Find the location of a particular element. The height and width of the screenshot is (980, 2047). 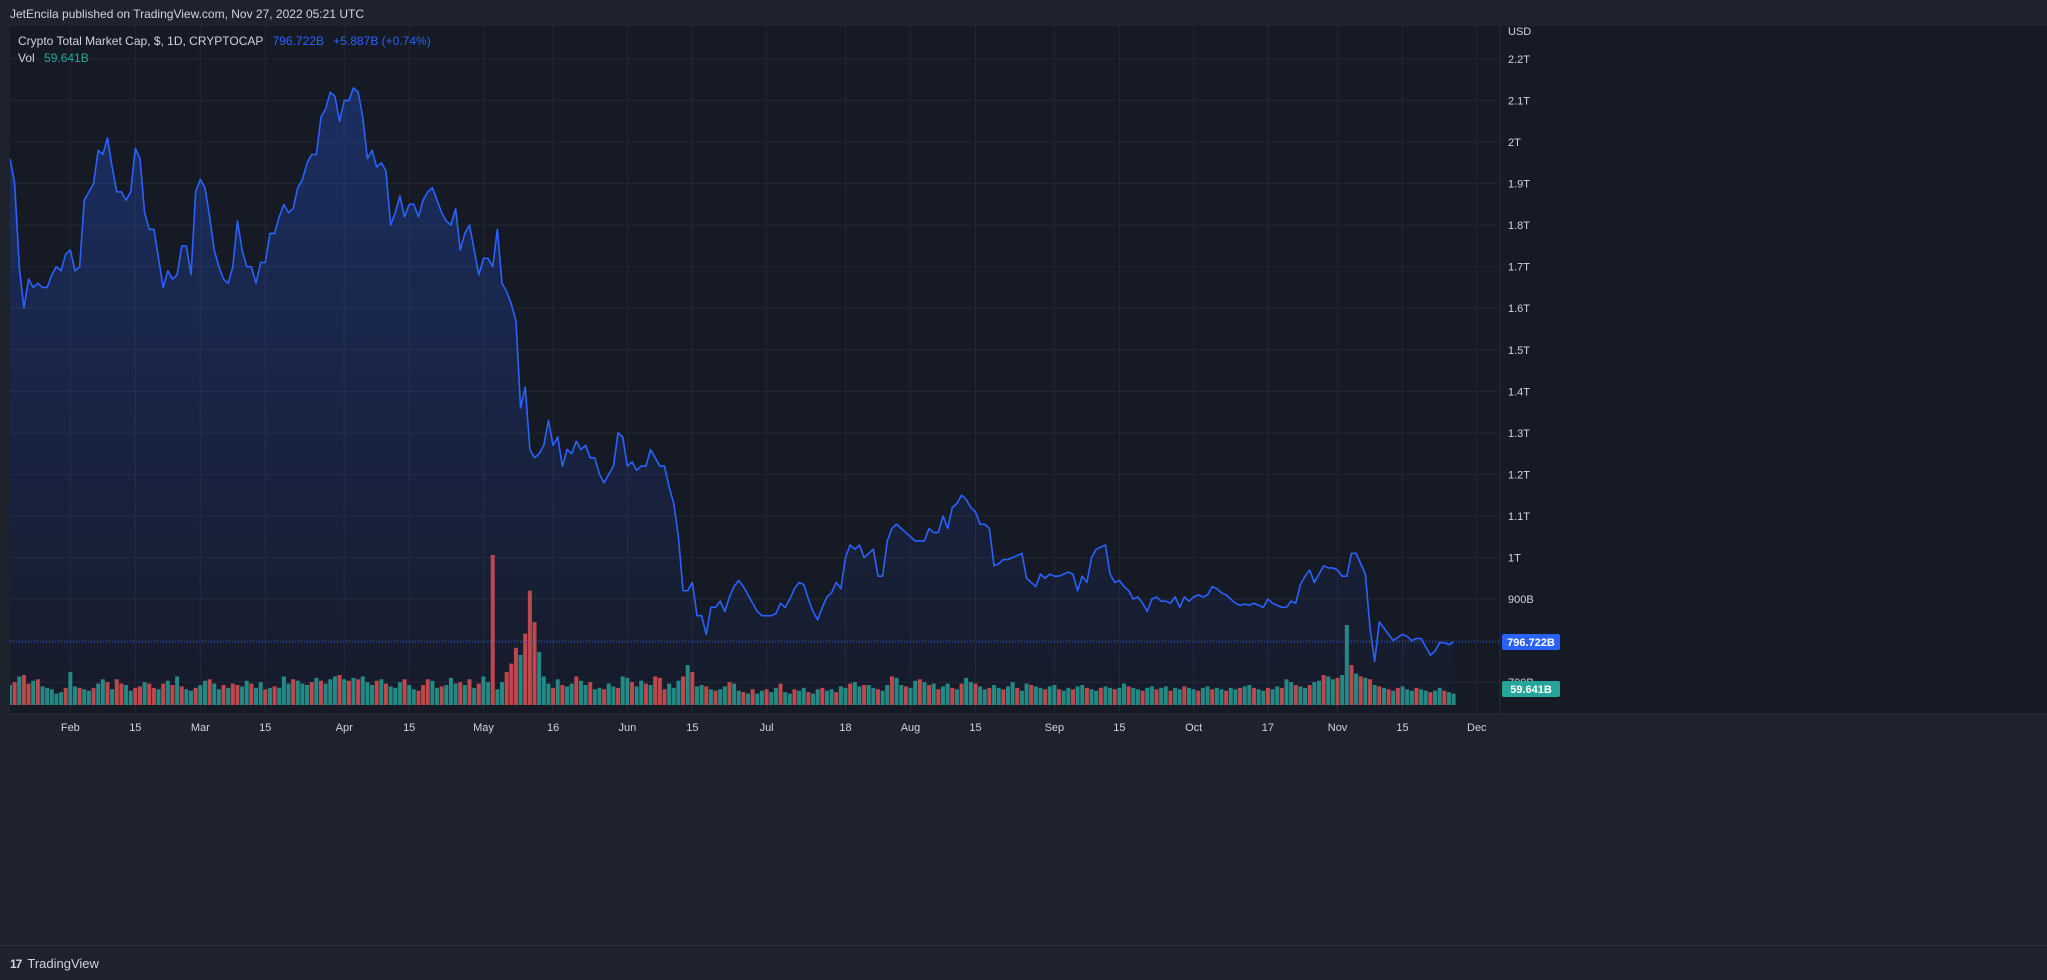

price-tick-label: 1.3T is located at coordinates (1519, 434).